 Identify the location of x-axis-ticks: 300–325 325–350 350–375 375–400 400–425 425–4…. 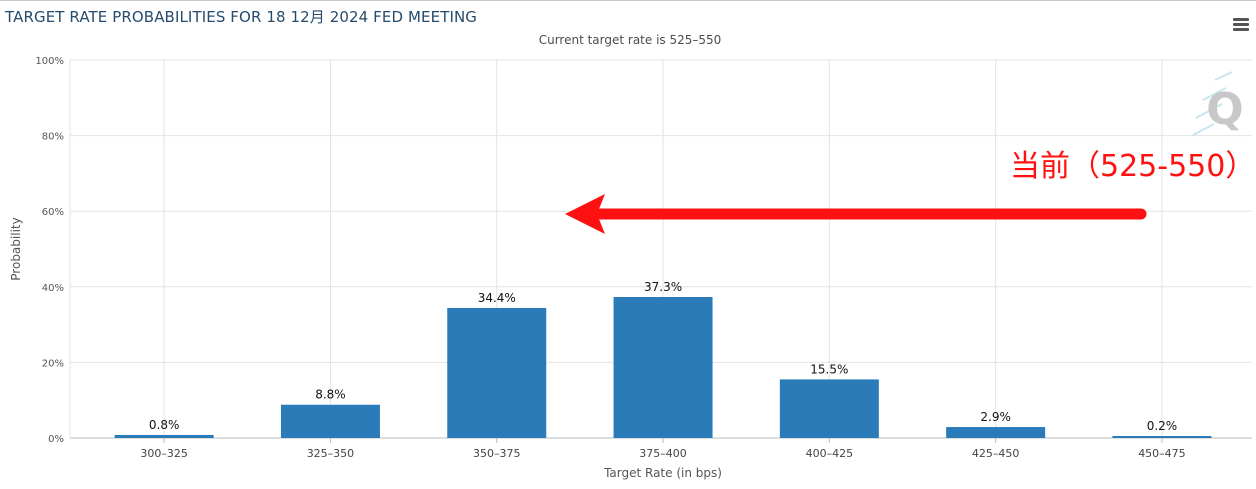
(663, 449).